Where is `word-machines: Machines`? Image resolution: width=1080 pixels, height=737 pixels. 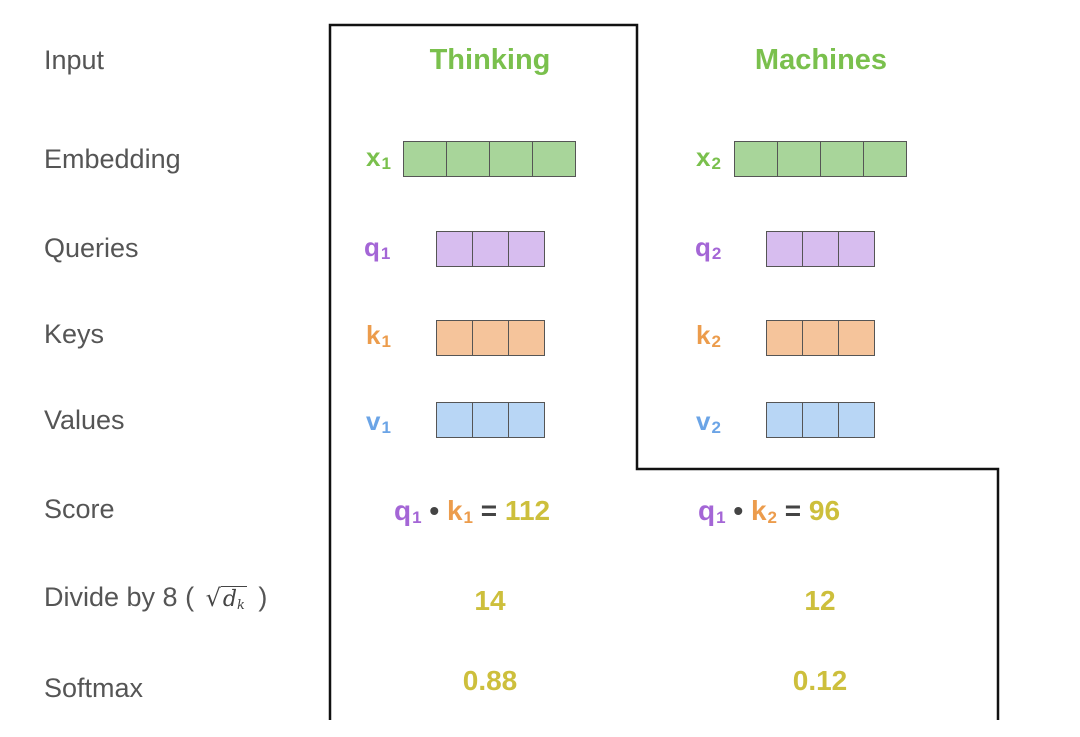 word-machines: Machines is located at coordinates (821, 60).